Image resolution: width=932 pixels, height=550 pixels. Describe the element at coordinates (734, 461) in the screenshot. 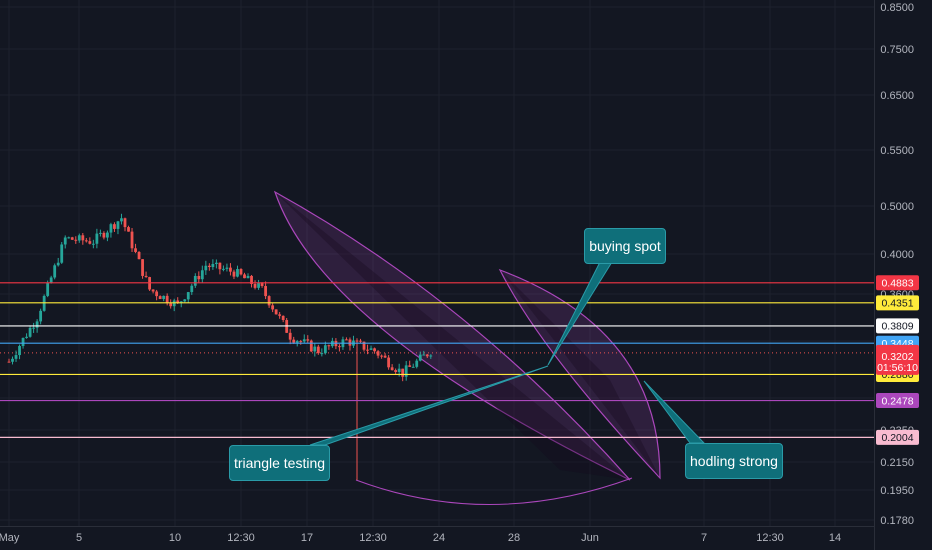

I see `hodling-strong-callout: hodling strong` at that location.